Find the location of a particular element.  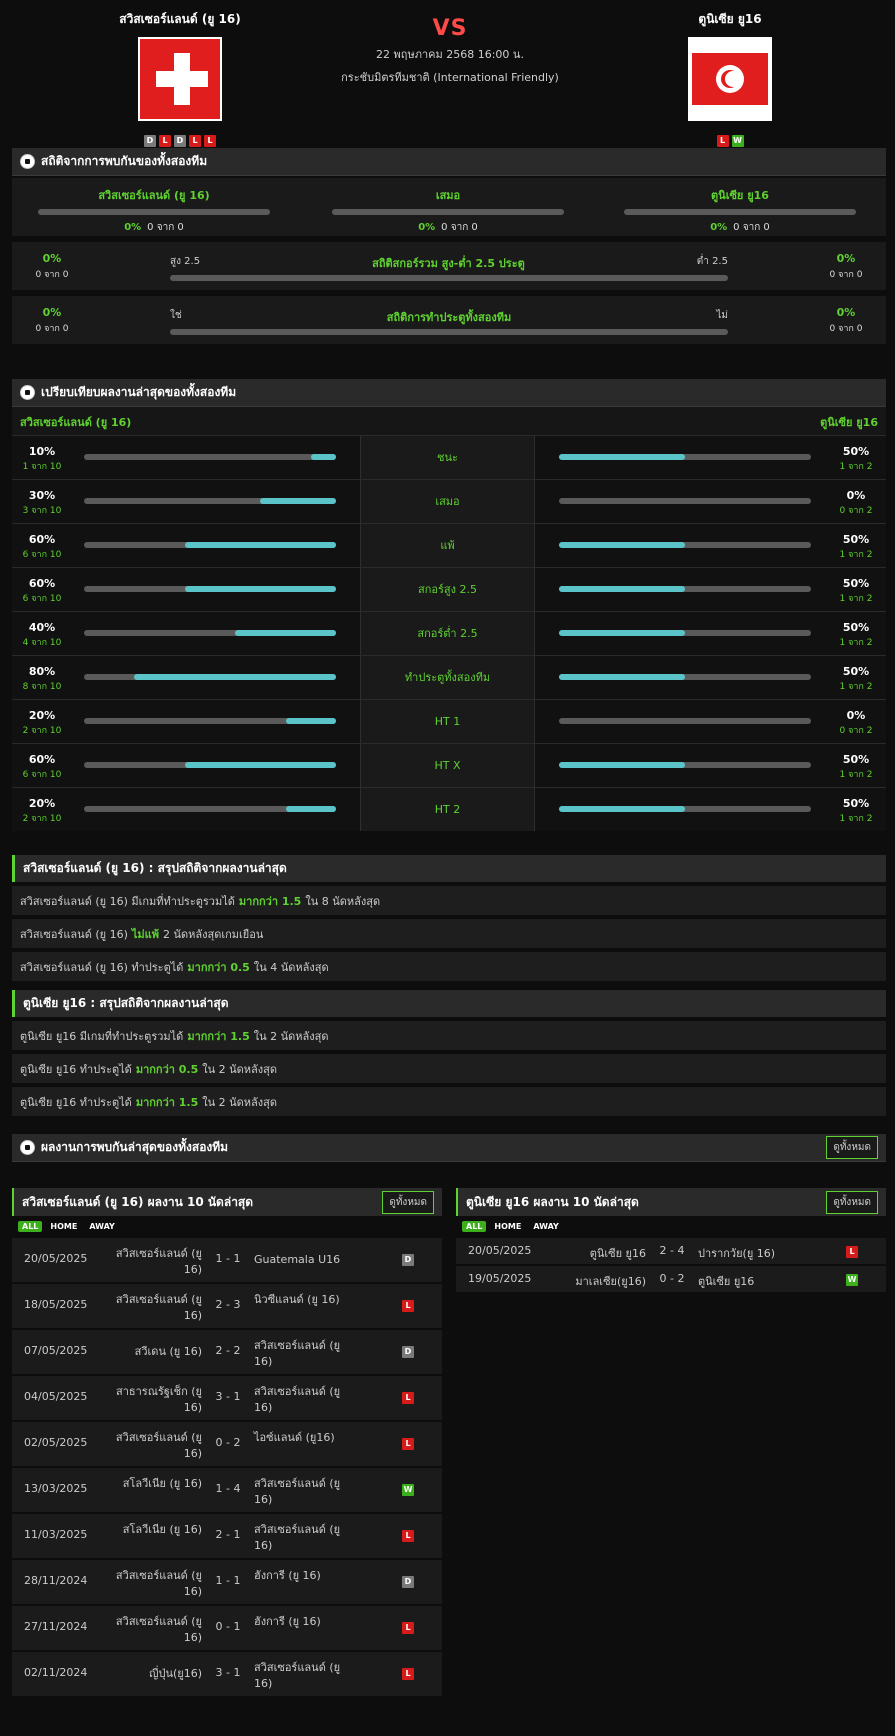

away-summary-title: ตูนิเซีย ยู16 : สรุปสถิติจากผลงานล่าสุด is located at coordinates (449, 1003).